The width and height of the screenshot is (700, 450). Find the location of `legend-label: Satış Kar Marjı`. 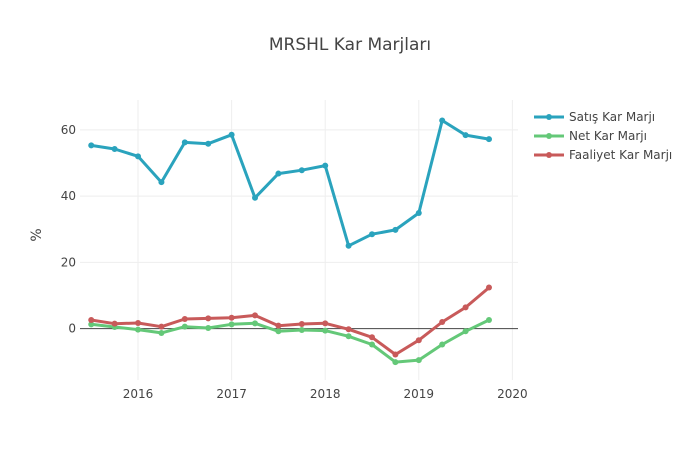

legend-label: Satış Kar Marjı is located at coordinates (612, 117).